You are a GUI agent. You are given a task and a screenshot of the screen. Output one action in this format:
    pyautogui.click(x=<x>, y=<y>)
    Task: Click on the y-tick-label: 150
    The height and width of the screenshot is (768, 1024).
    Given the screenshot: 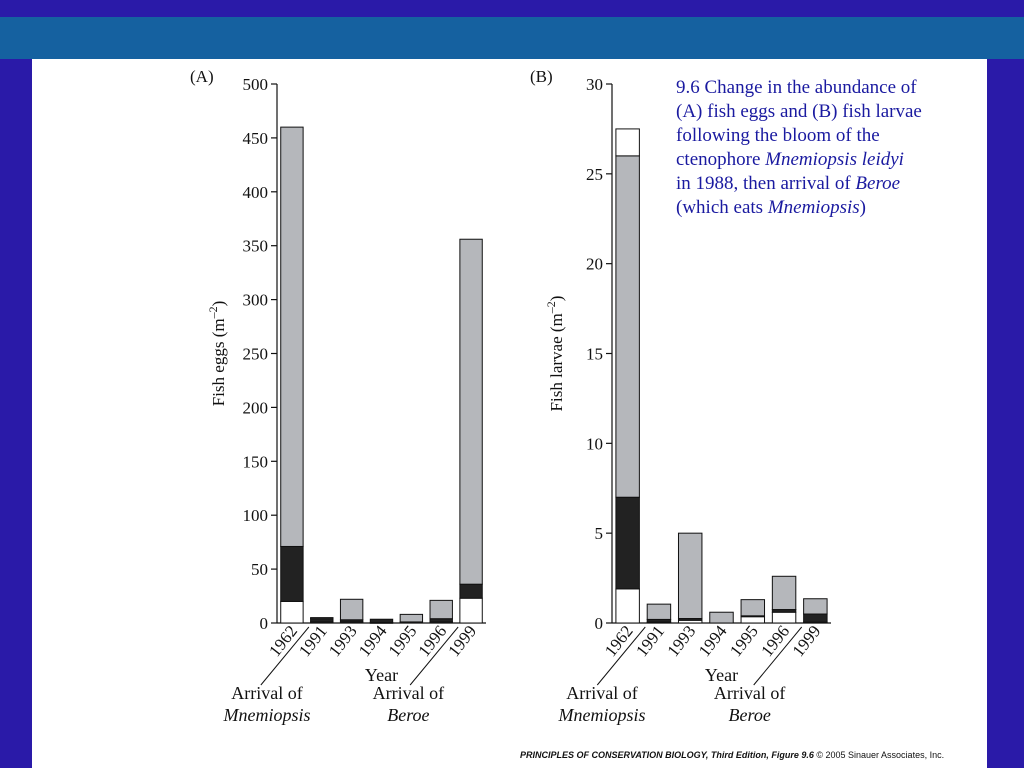 What is the action you would take?
    pyautogui.click(x=256, y=461)
    